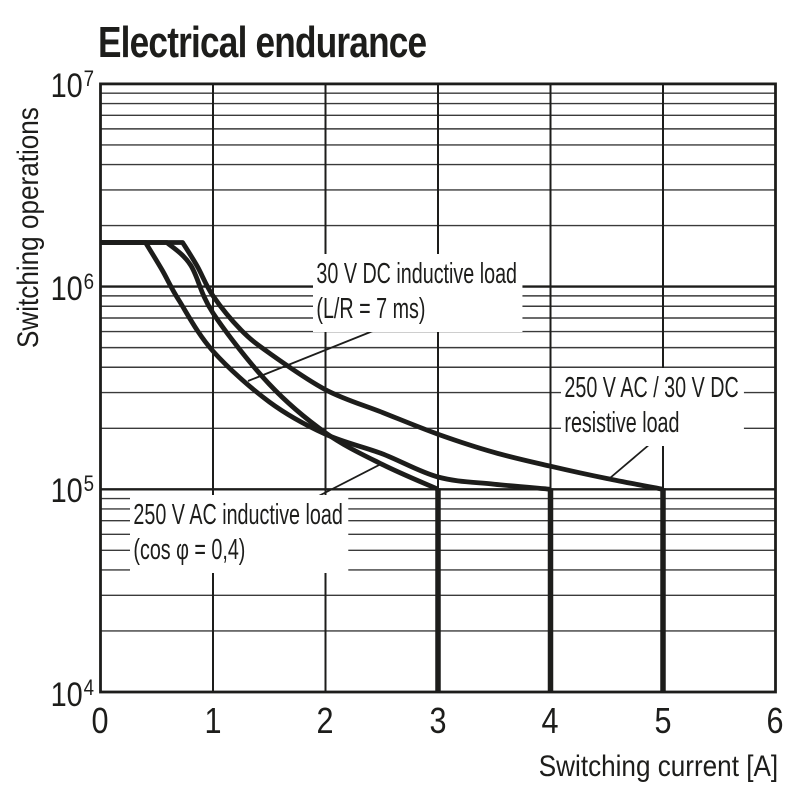 The image size is (792, 792). Describe the element at coordinates (72, 85) in the screenshot. I see `y-tick-1e7: 10⁷` at that location.